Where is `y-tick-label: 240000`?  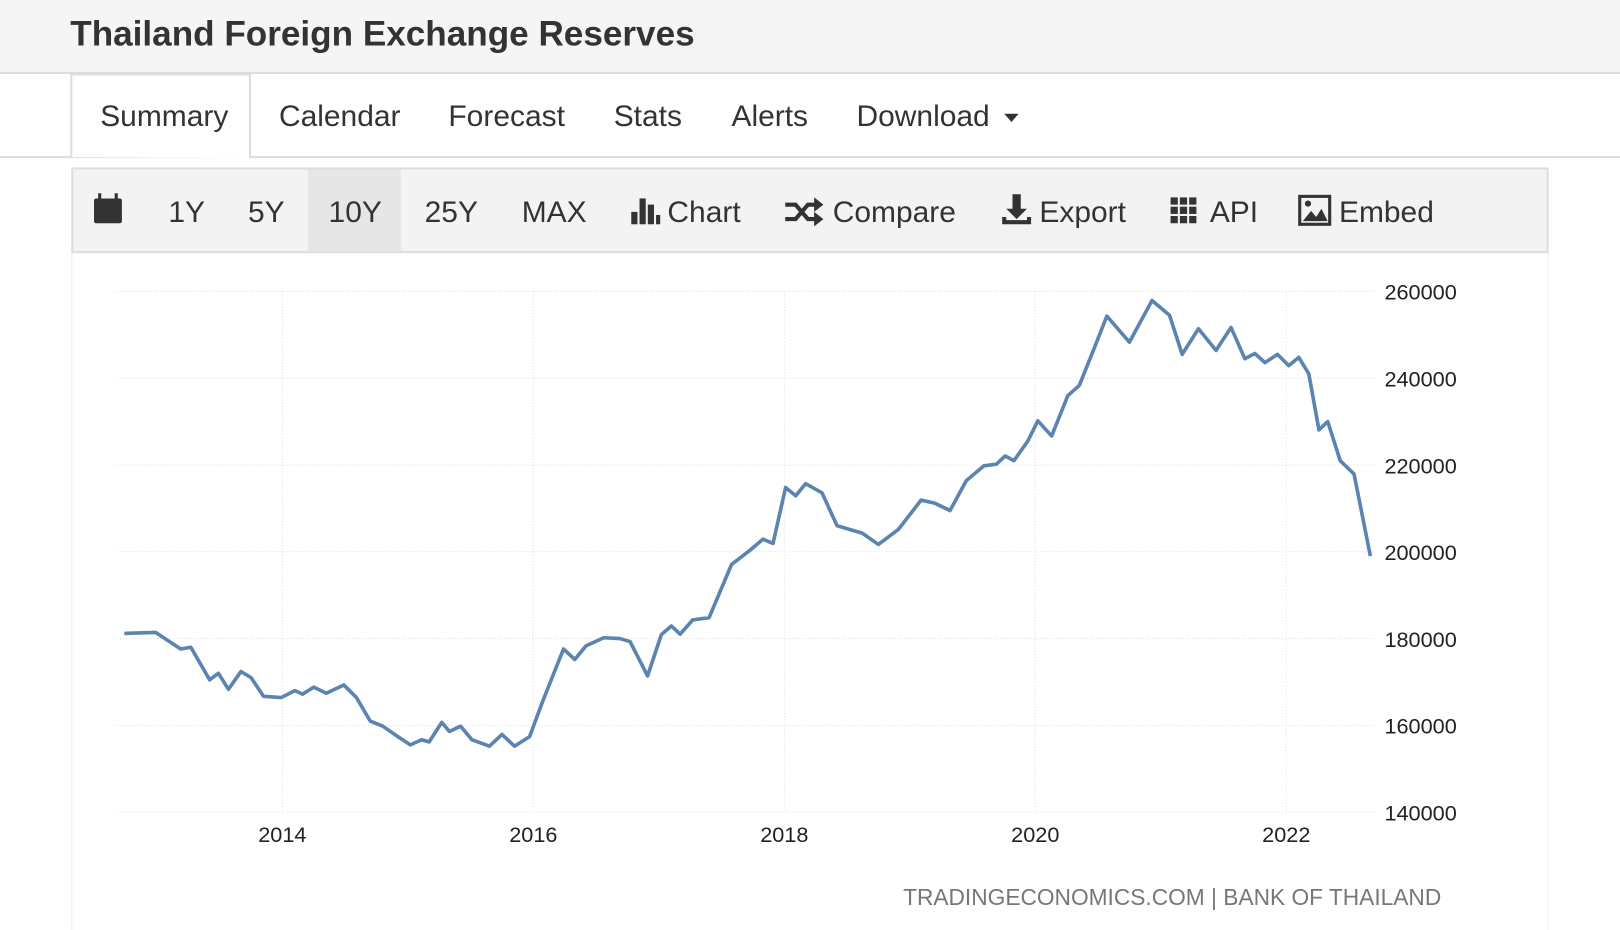
y-tick-label: 240000 is located at coordinates (1420, 378).